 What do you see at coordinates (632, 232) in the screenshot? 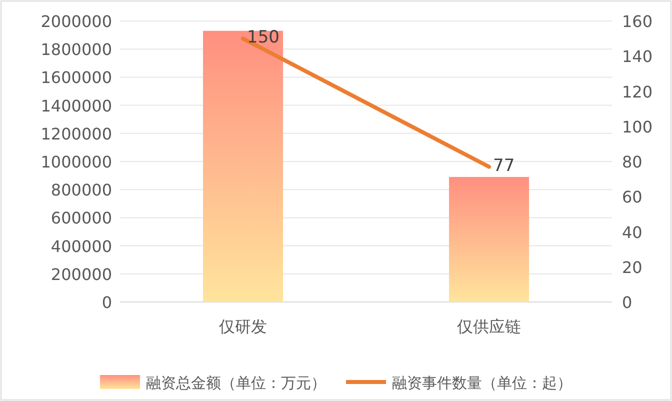
I see `y2-tick-label: 40` at bounding box center [632, 232].